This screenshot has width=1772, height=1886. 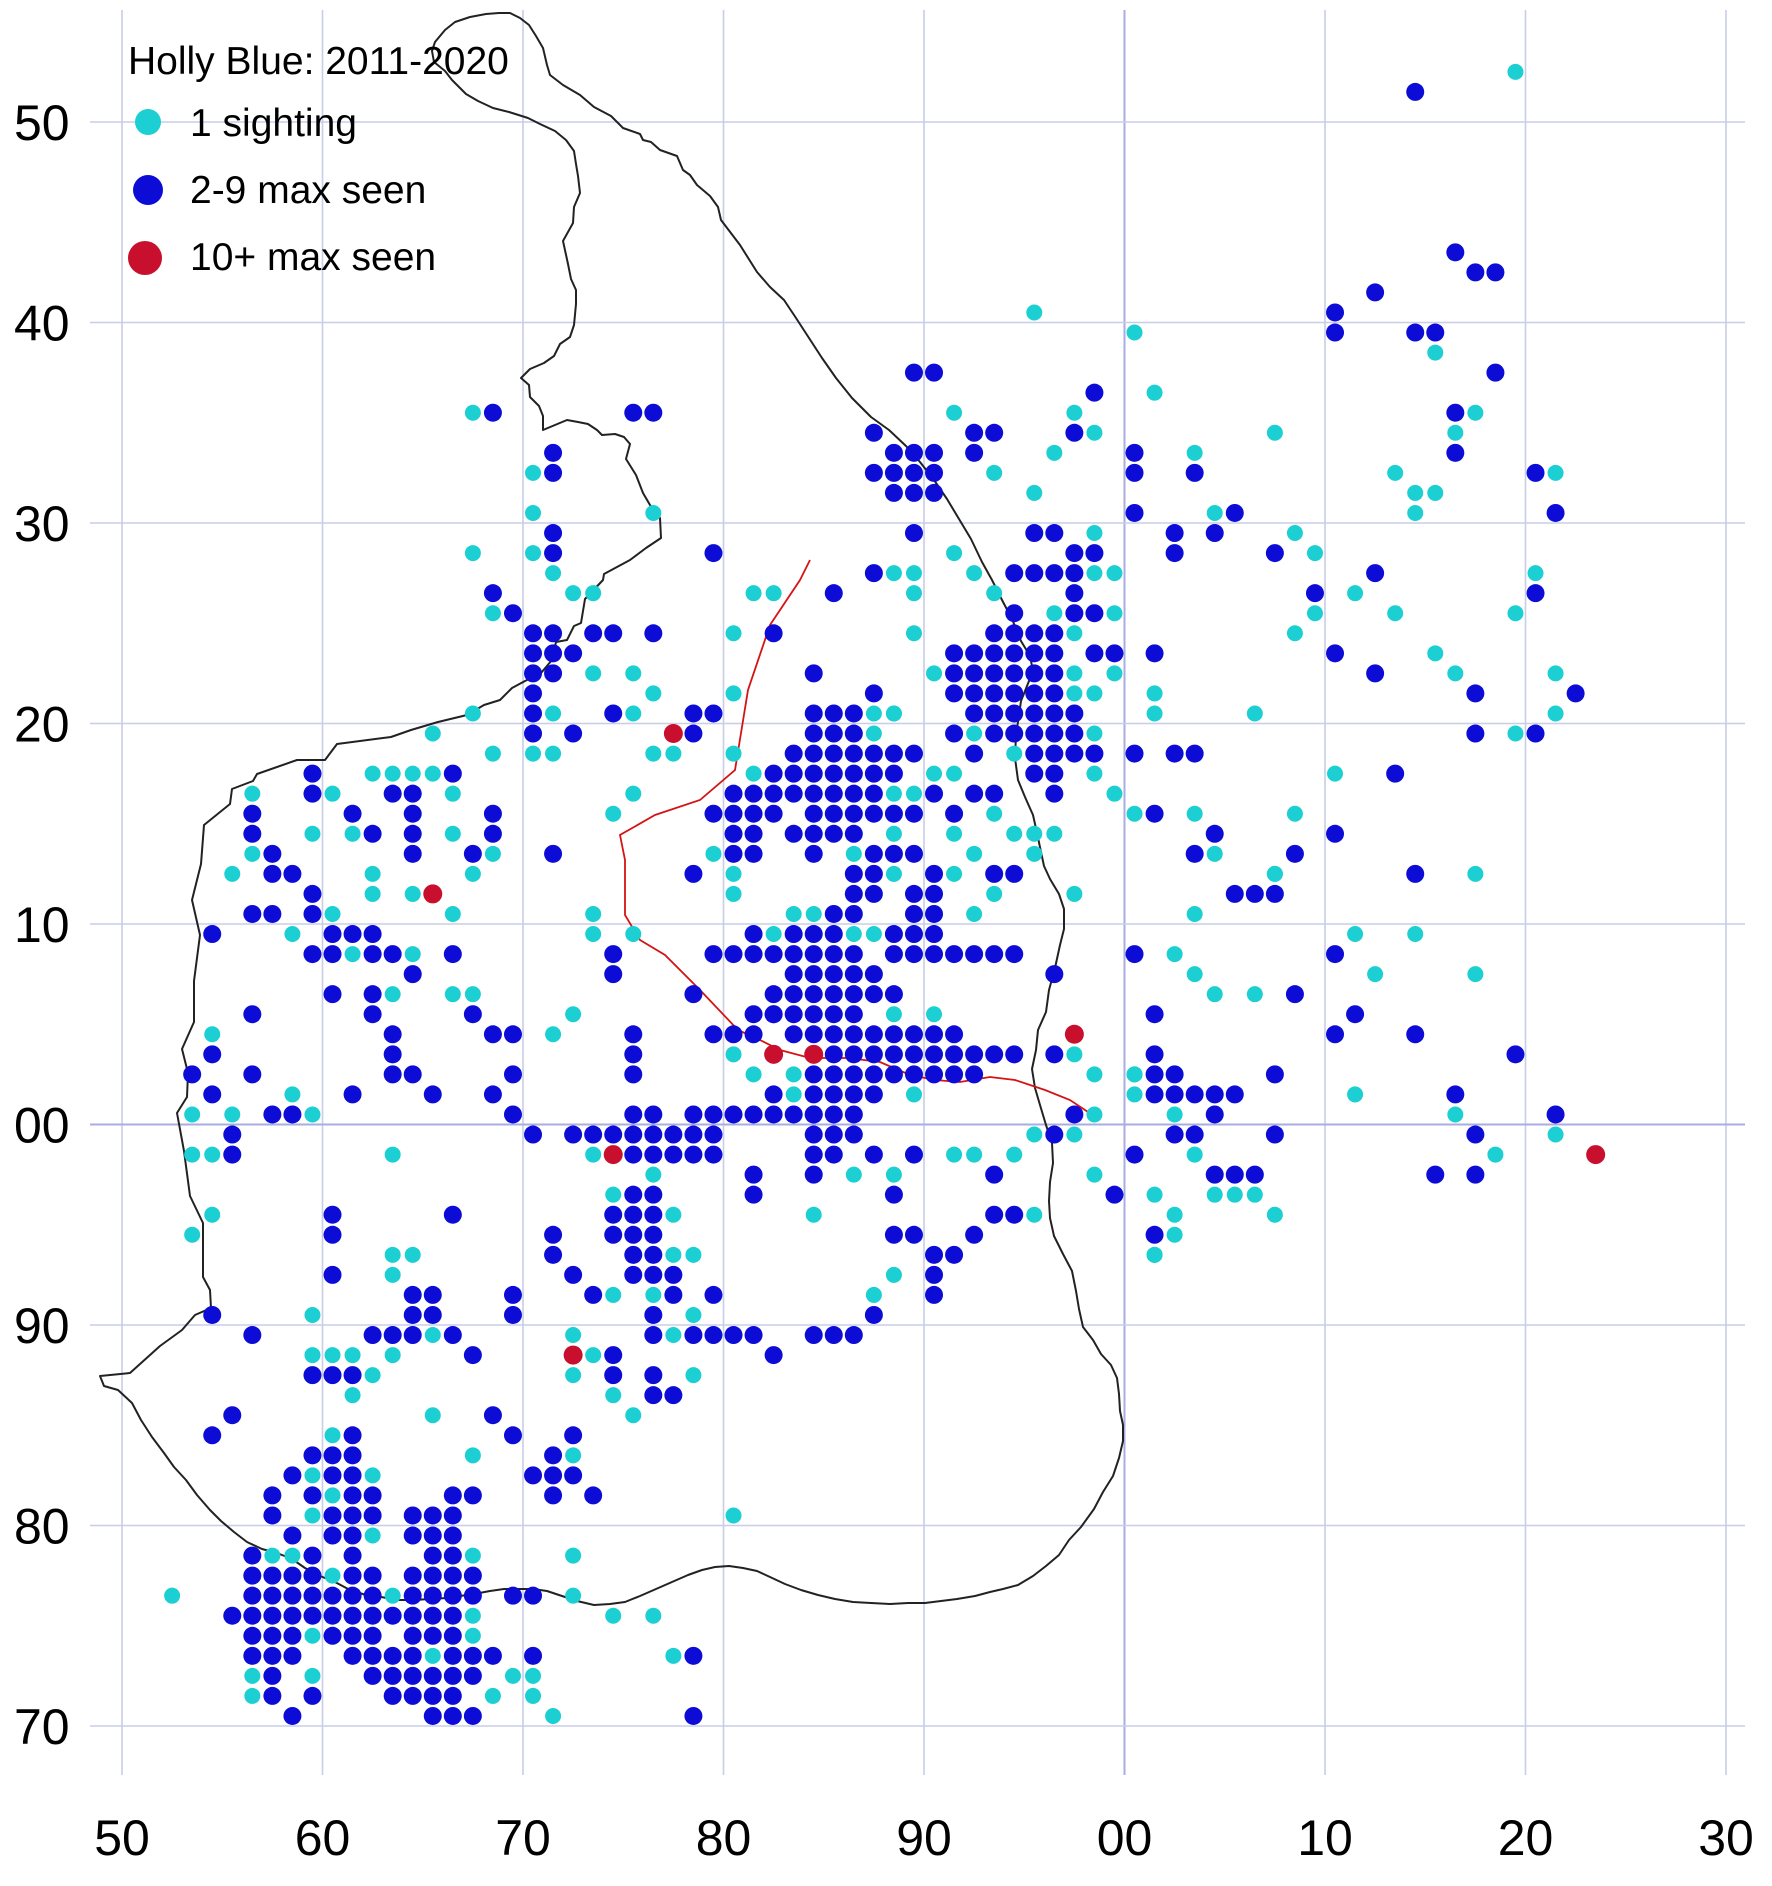 What do you see at coordinates (42, 123) in the screenshot?
I see `y-tick-label: 50` at bounding box center [42, 123].